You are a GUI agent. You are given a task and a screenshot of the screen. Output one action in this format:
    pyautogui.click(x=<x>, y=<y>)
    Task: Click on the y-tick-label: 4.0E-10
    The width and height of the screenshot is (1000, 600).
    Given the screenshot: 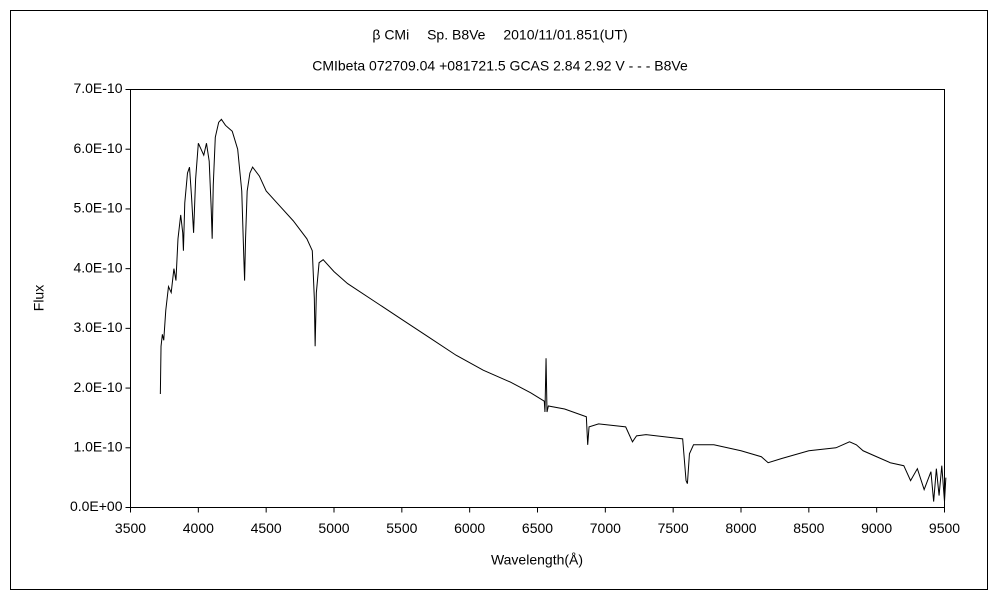 What is the action you would take?
    pyautogui.click(x=97, y=267)
    